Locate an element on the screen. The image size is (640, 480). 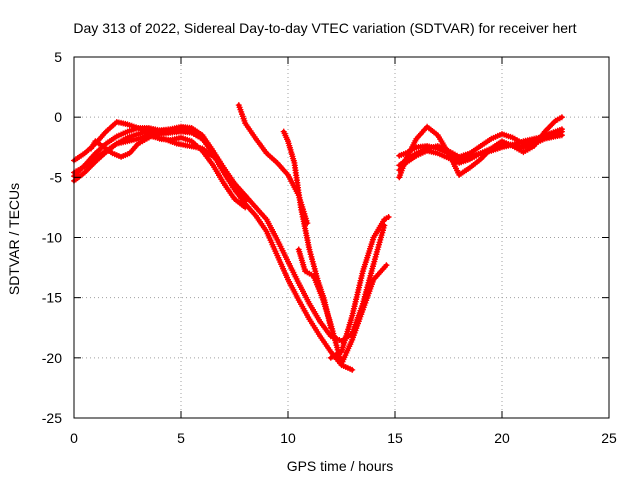
x-tick-label: 0 is located at coordinates (74, 438).